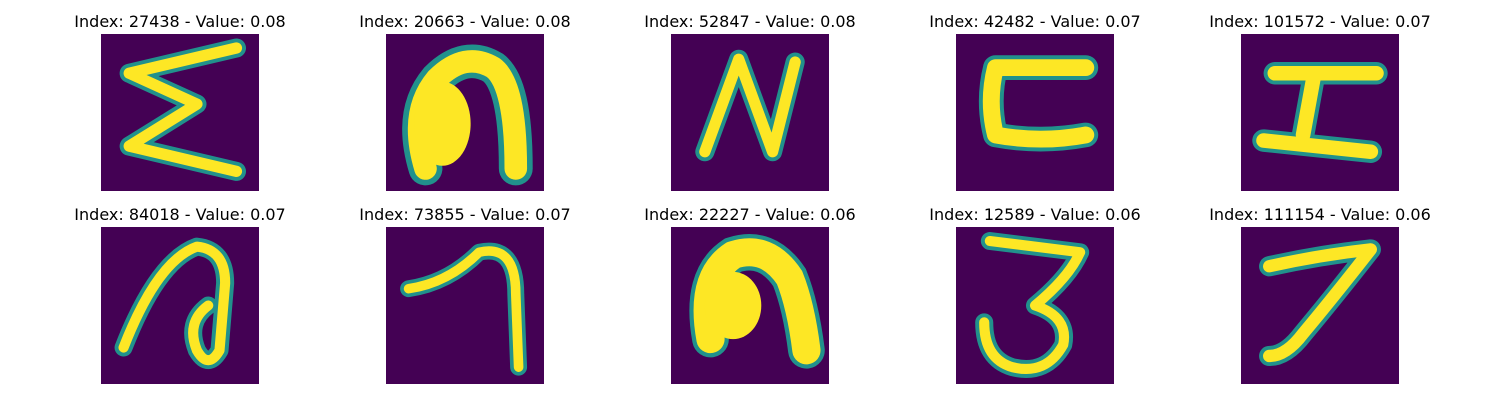  Describe the element at coordinates (465, 214) in the screenshot. I see `cell-title: Index: 73855 - Value: 0.07` at that location.